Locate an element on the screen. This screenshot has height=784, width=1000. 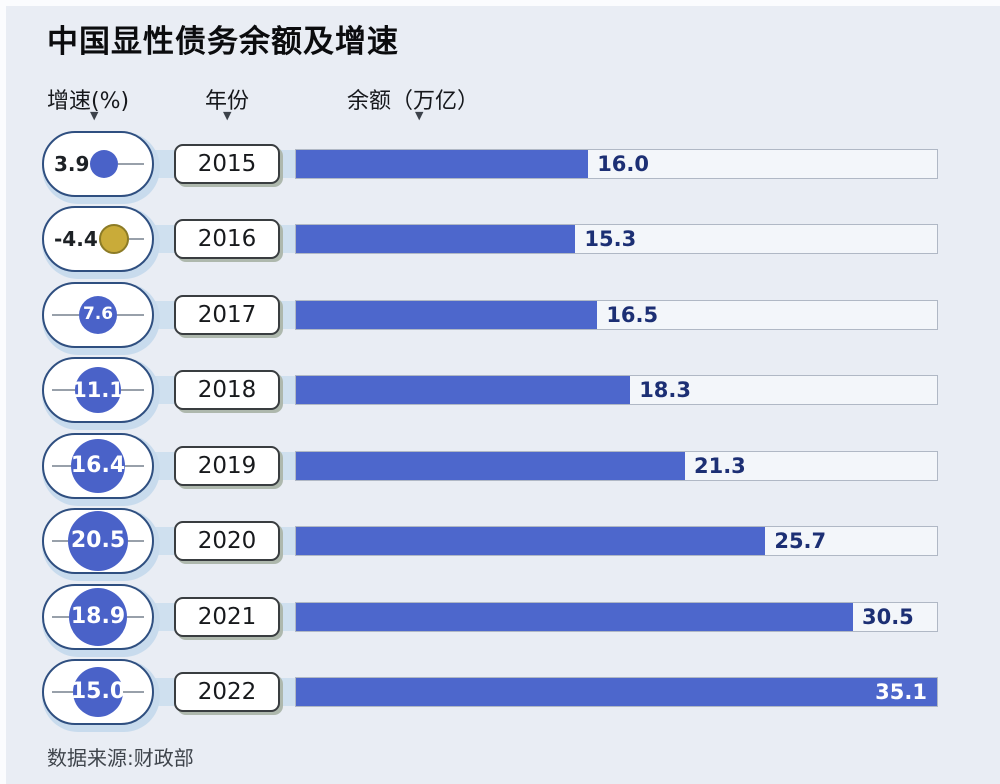
balance-value-label: 18.3 is located at coordinates (665, 390).